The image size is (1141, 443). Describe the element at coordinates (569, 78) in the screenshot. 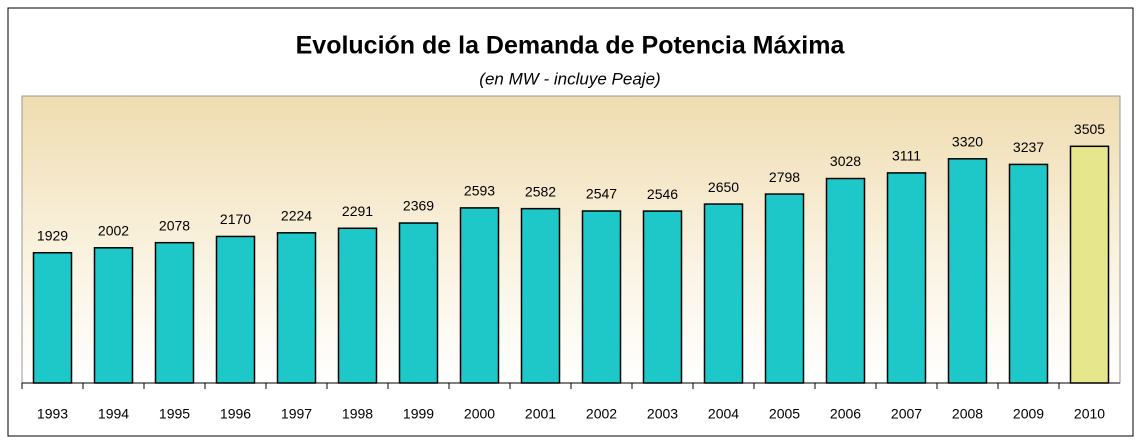

I see `chart-subtitle: (en MW - incluye Peaje)` at that location.